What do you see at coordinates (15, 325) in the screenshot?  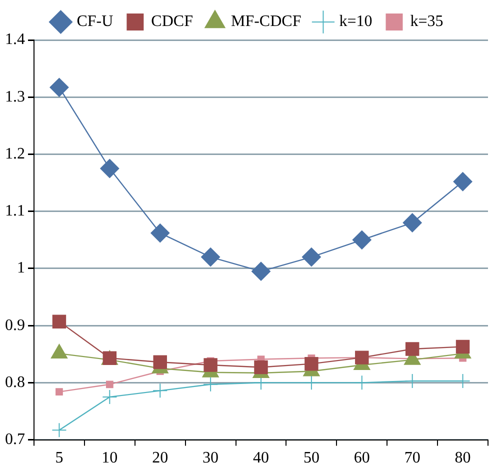 I see `y-tick-label: 0.9` at bounding box center [15, 325].